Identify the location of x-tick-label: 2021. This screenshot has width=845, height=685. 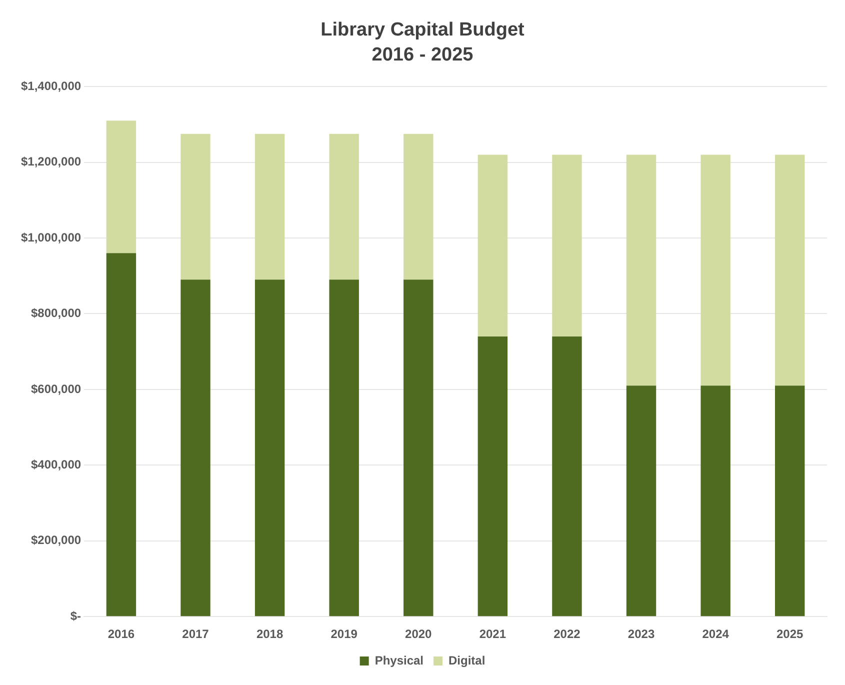
(492, 634).